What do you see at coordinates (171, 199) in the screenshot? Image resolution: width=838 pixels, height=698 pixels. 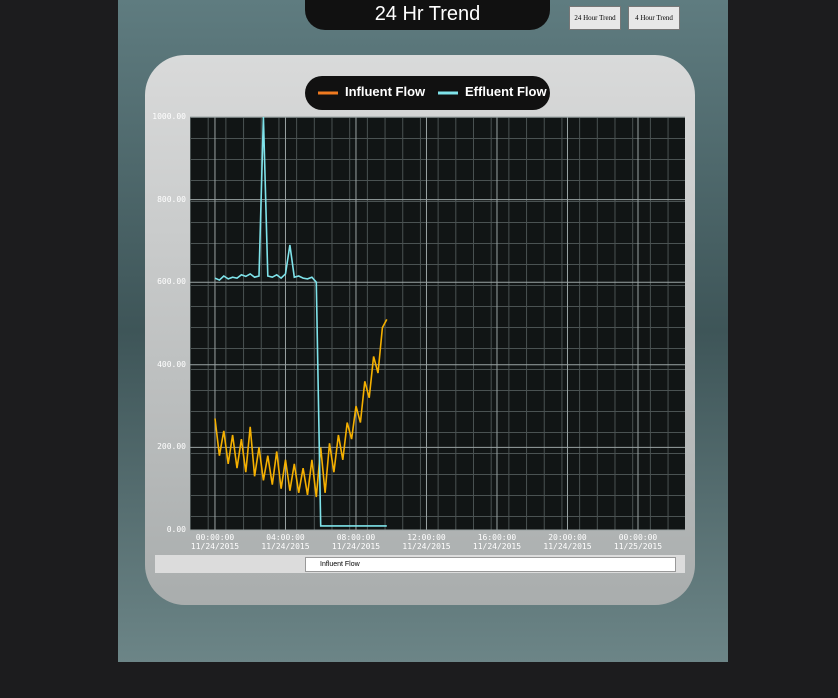 I see `y-tick-label: 800.00` at bounding box center [171, 199].